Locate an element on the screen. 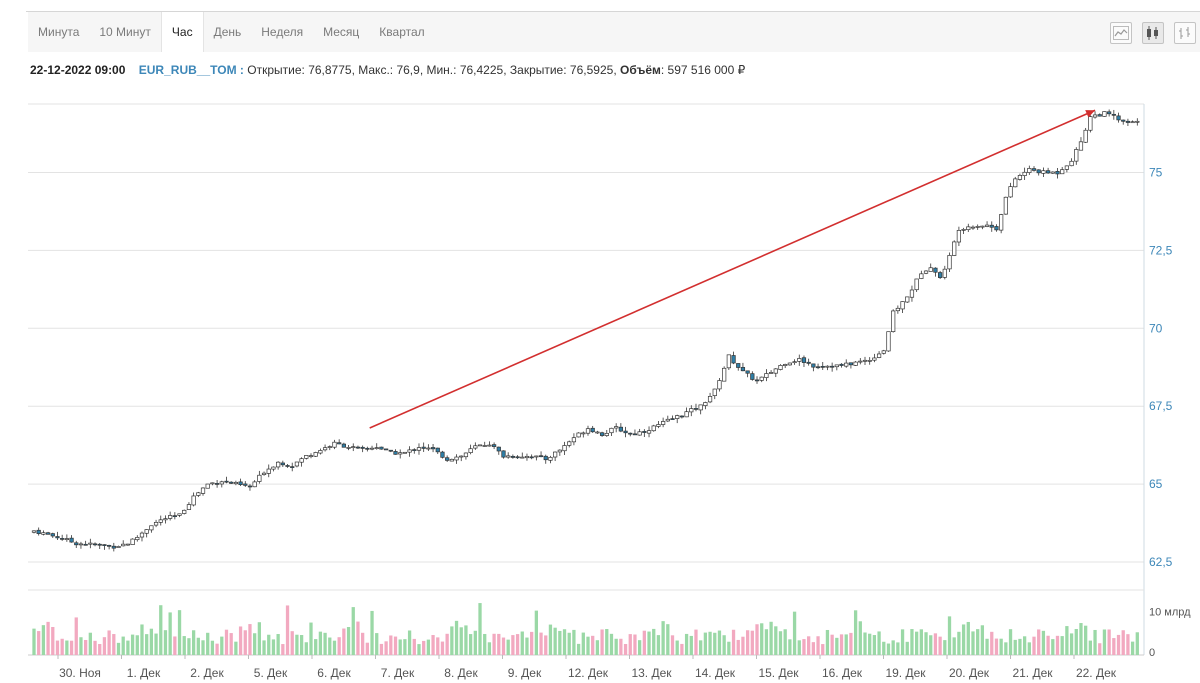  candlestick-chart-button is located at coordinates (1153, 33).